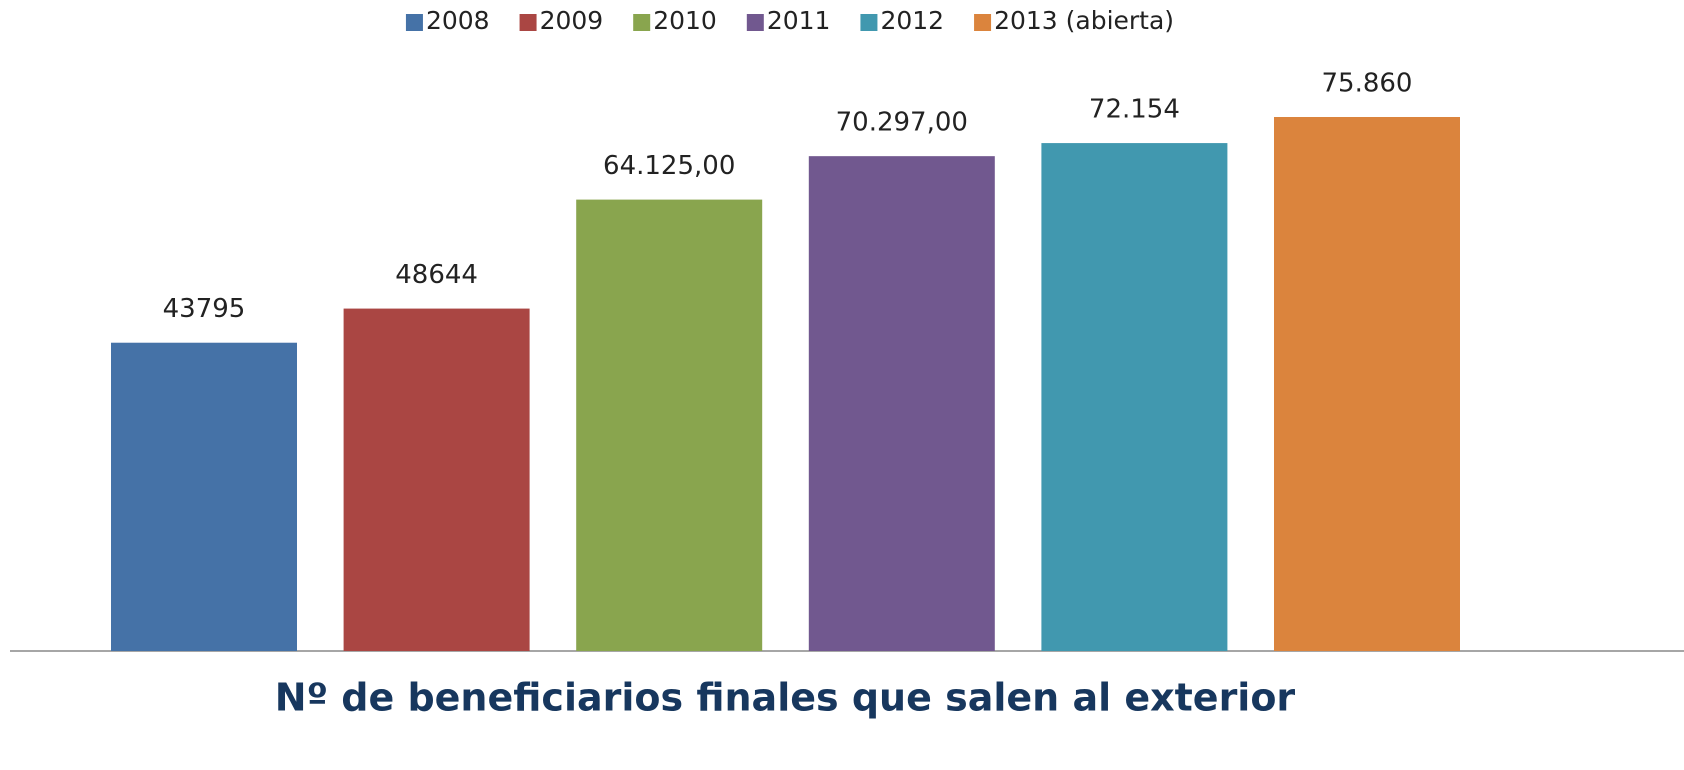 This screenshot has height=770, width=1684. What do you see at coordinates (204, 309) in the screenshot?
I see `data-label: 43795` at bounding box center [204, 309].